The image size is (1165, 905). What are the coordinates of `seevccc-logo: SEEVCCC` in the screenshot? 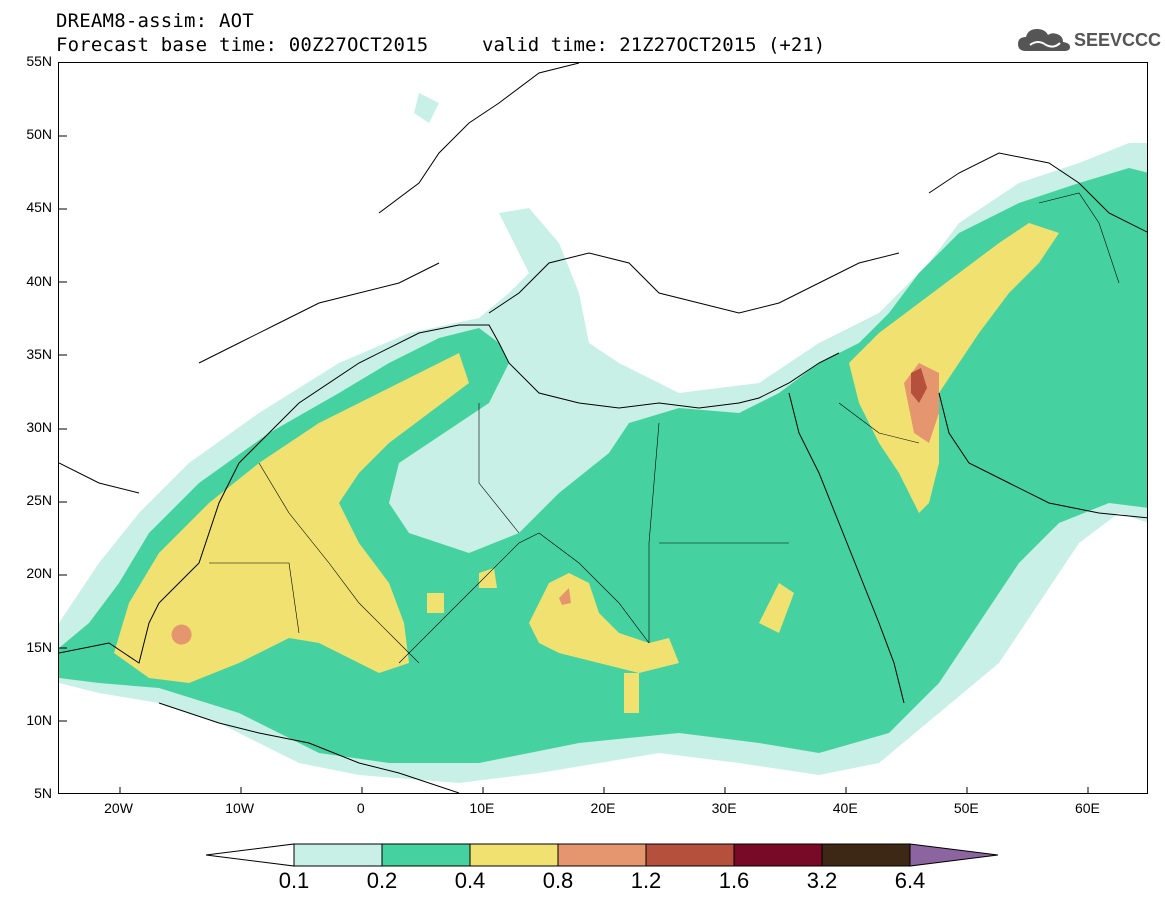 It's located at (1088, 40).